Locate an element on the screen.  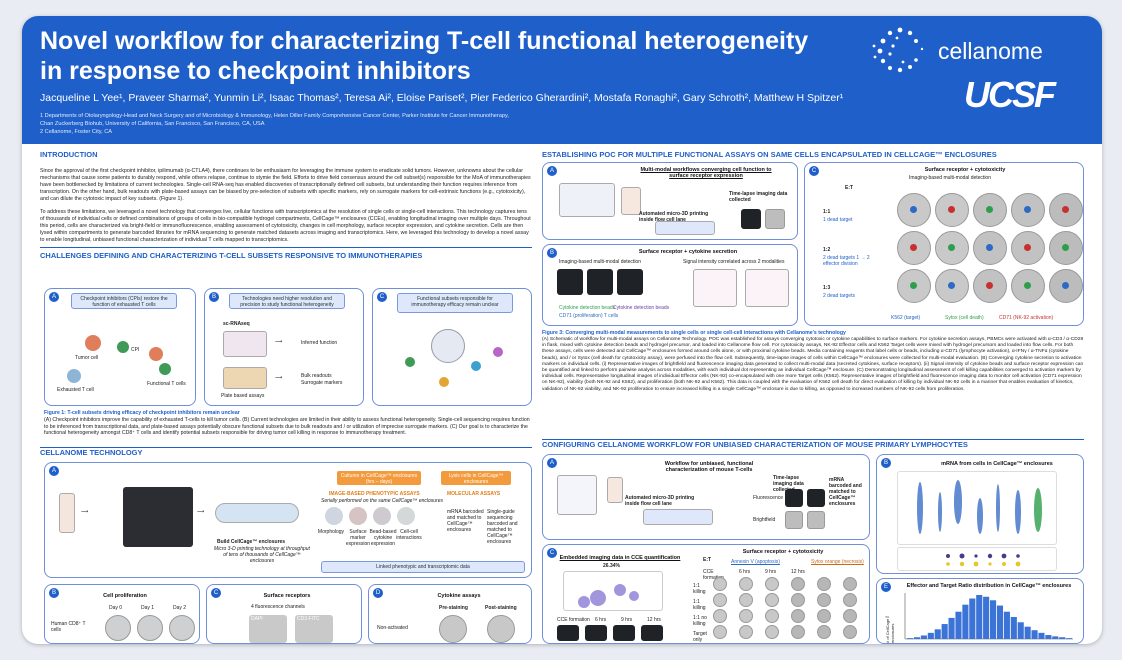
config-c-title: Surface receptor + cytotoxicity is located at coordinates (783, 552).